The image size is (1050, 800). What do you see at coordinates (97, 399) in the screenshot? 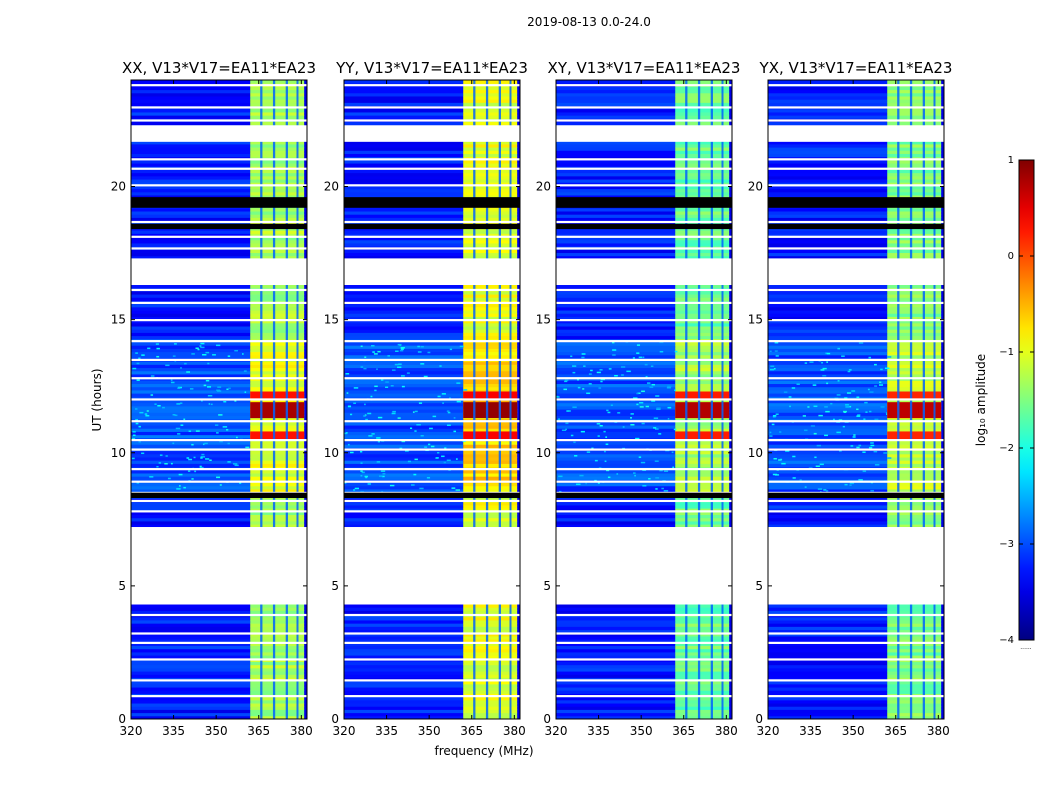
I see `y-axis-label: UT (hours)` at bounding box center [97, 399].